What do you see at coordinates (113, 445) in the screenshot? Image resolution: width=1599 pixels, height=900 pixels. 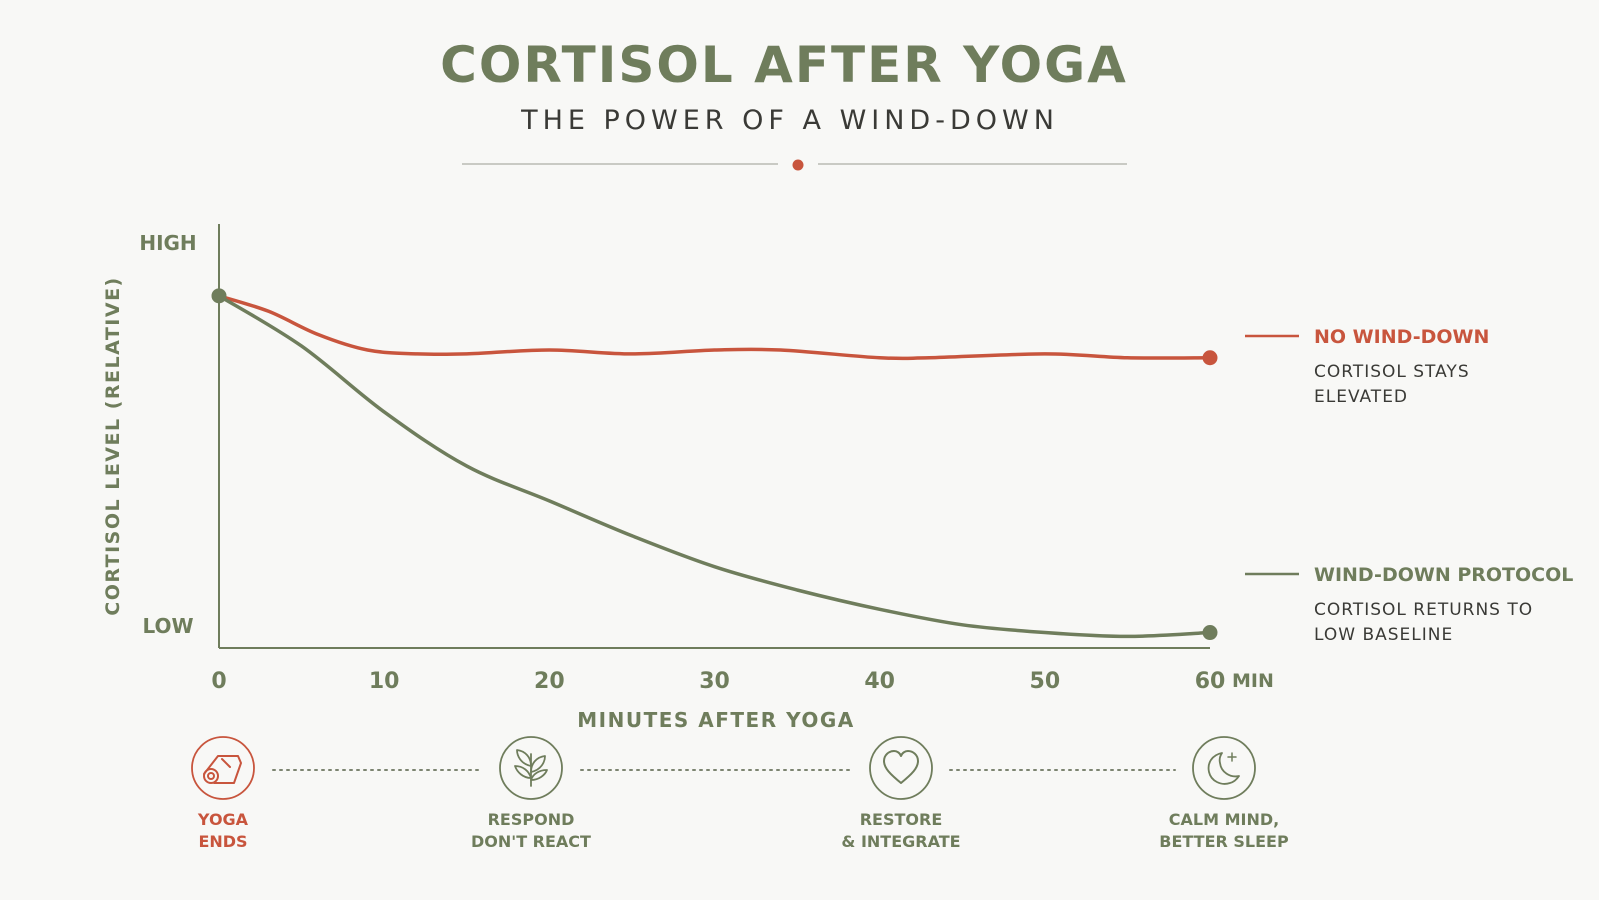 I see `y-axis-label: CORTISOL LEVEL (RELATIVE)` at bounding box center [113, 445].